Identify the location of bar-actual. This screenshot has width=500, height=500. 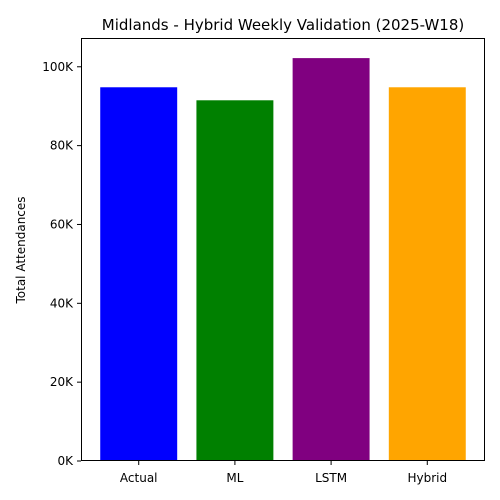
(138, 274).